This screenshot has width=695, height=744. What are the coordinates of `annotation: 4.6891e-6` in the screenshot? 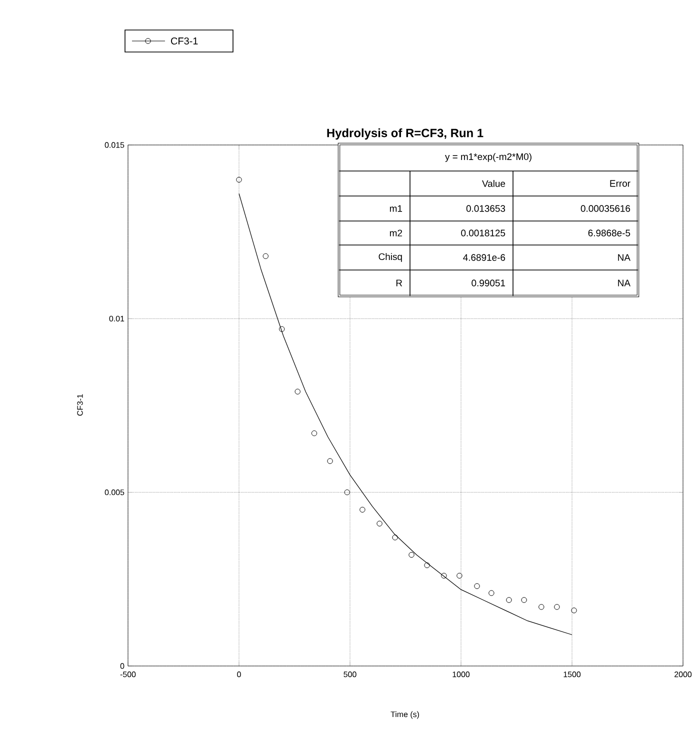 It's located at (483, 257).